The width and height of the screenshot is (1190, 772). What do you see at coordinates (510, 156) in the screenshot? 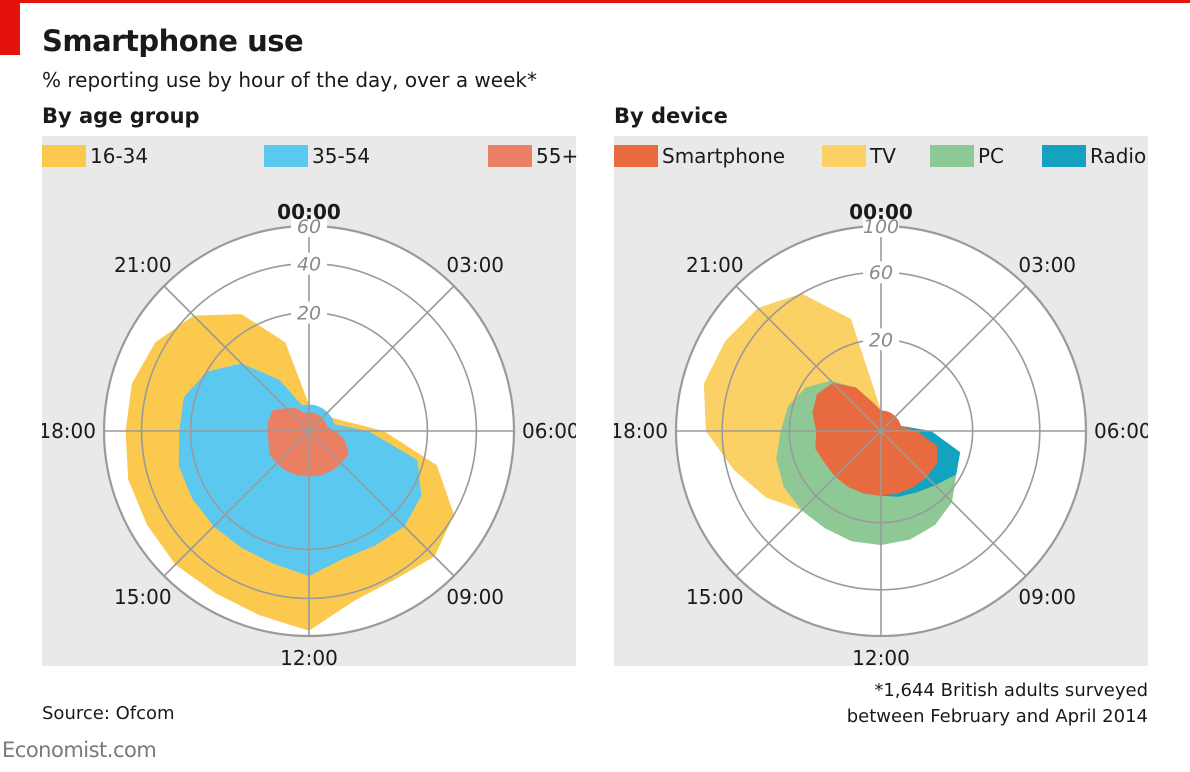
I see `legend-swatch-55-plus` at bounding box center [510, 156].